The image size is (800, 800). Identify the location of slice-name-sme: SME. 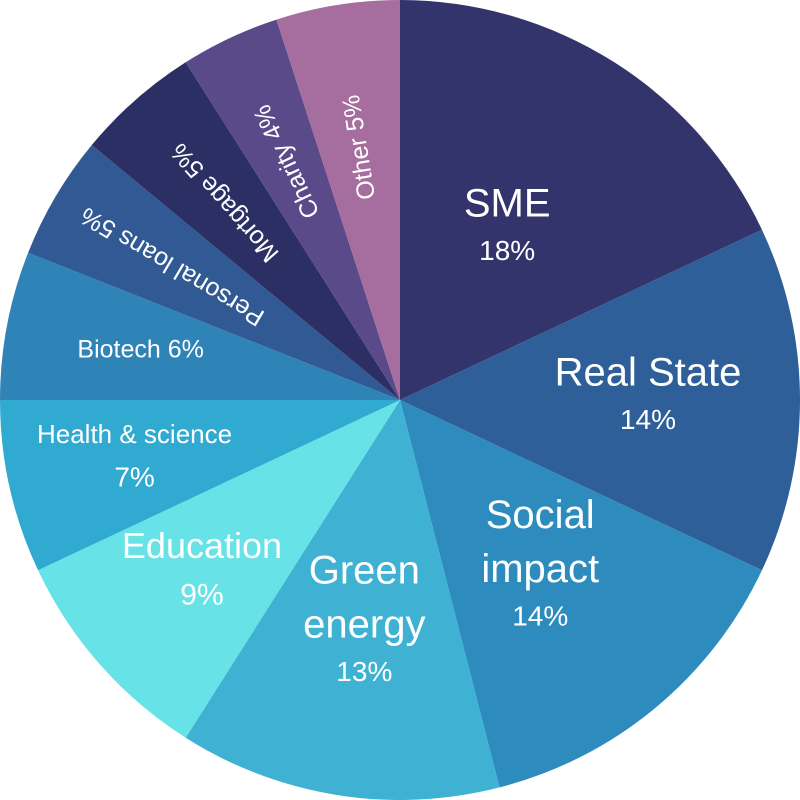
(507, 204).